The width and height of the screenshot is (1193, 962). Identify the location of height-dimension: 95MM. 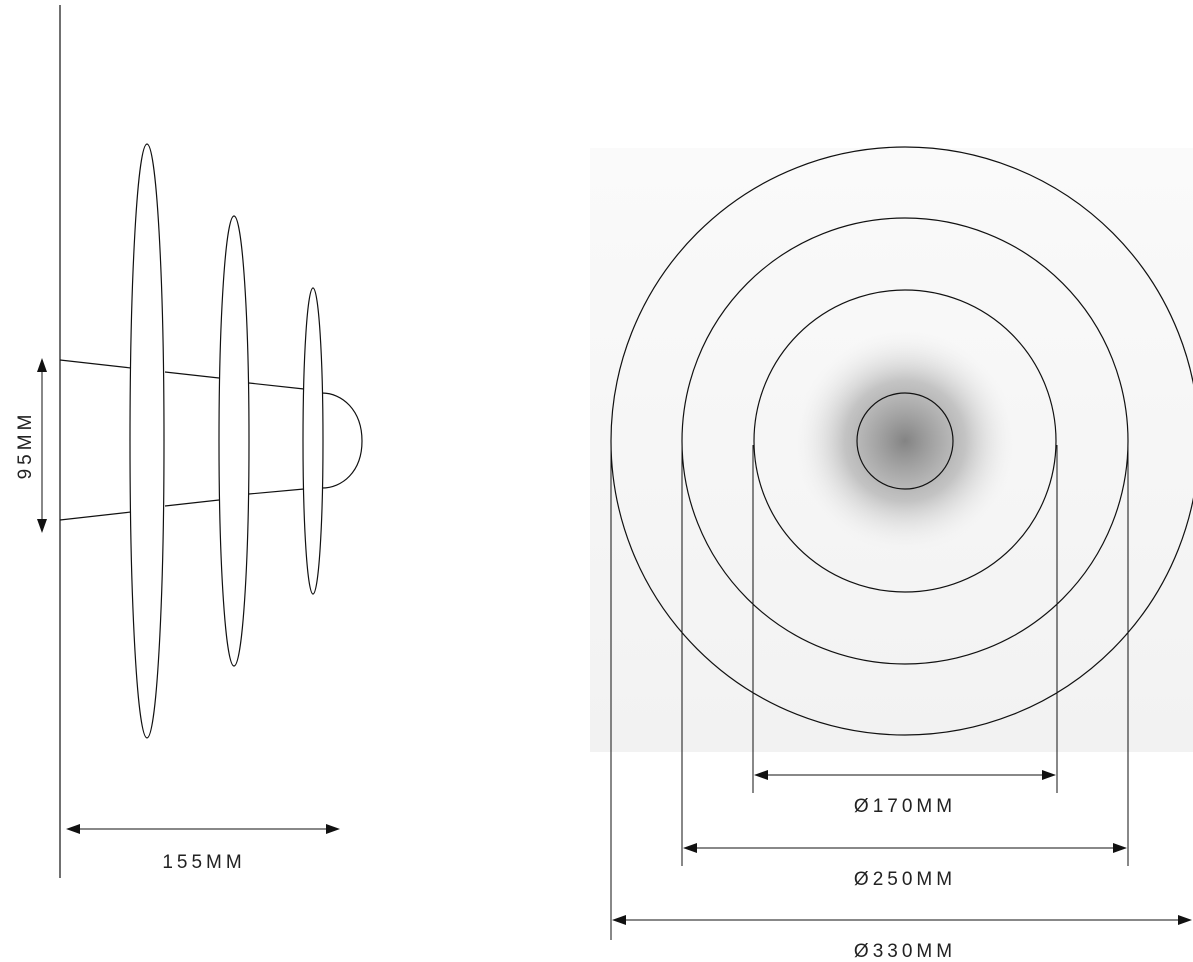
(31, 445).